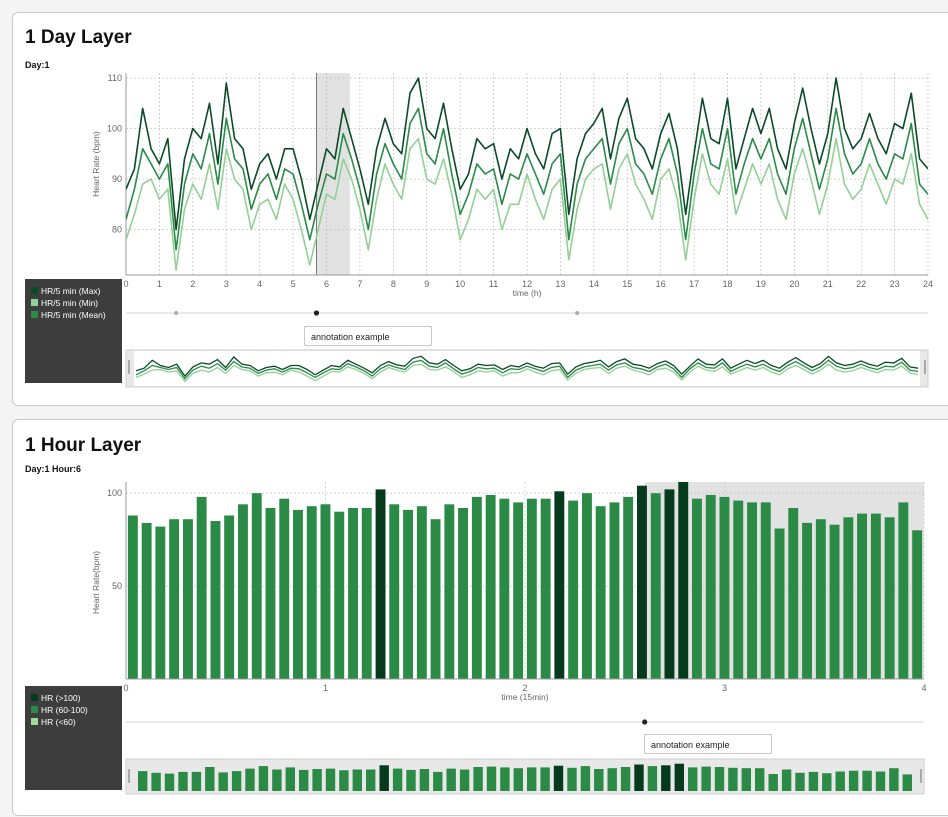 Image resolution: width=948 pixels, height=817 pixels. Describe the element at coordinates (325, 688) in the screenshot. I see `hour-x-tick-label: 1` at that location.